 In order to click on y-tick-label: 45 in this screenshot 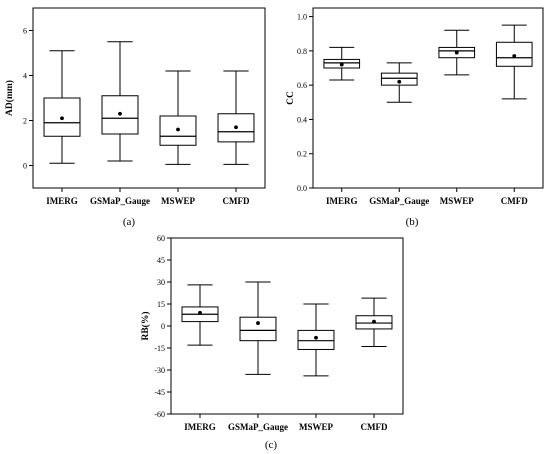, I will do `click(161, 260)`.